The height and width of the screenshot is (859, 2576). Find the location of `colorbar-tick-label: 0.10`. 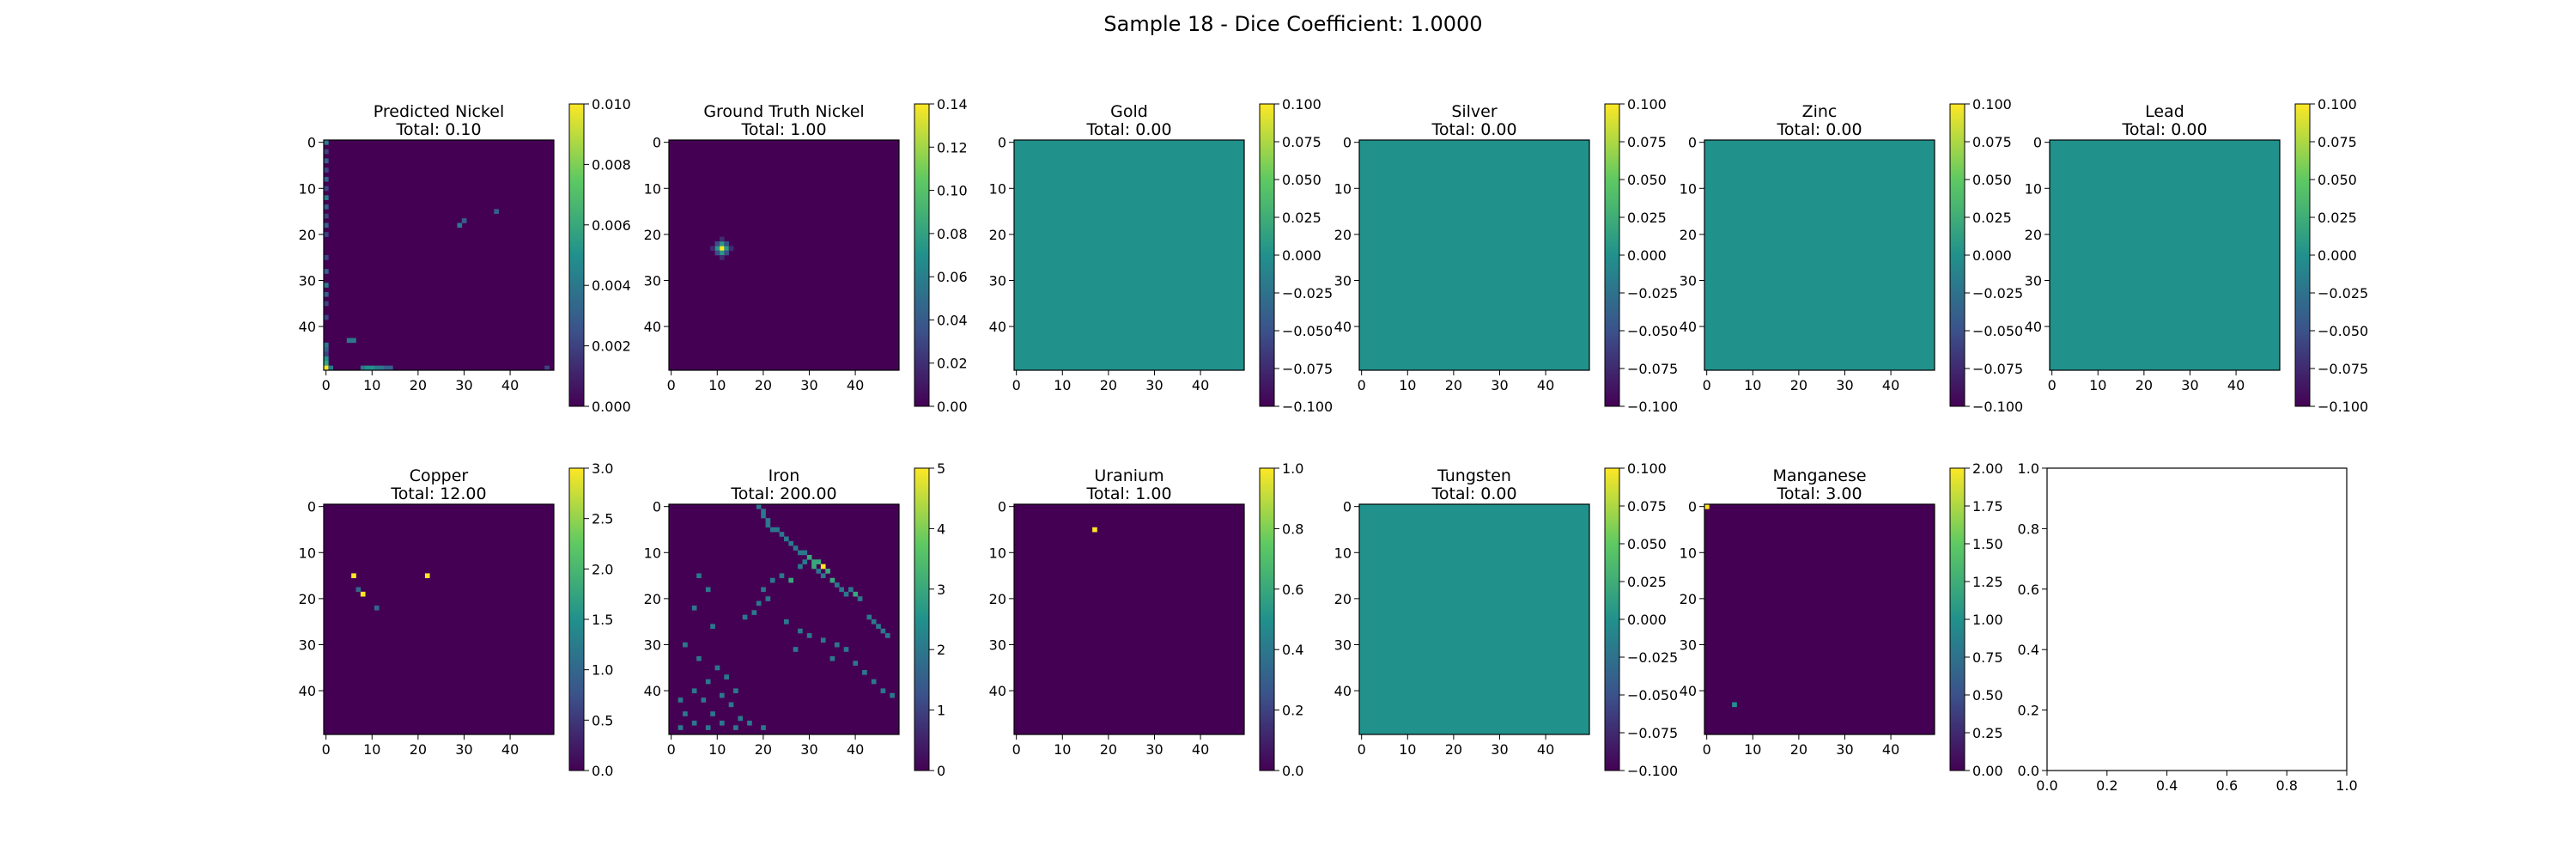

colorbar-tick-label: 0.10 is located at coordinates (952, 191).